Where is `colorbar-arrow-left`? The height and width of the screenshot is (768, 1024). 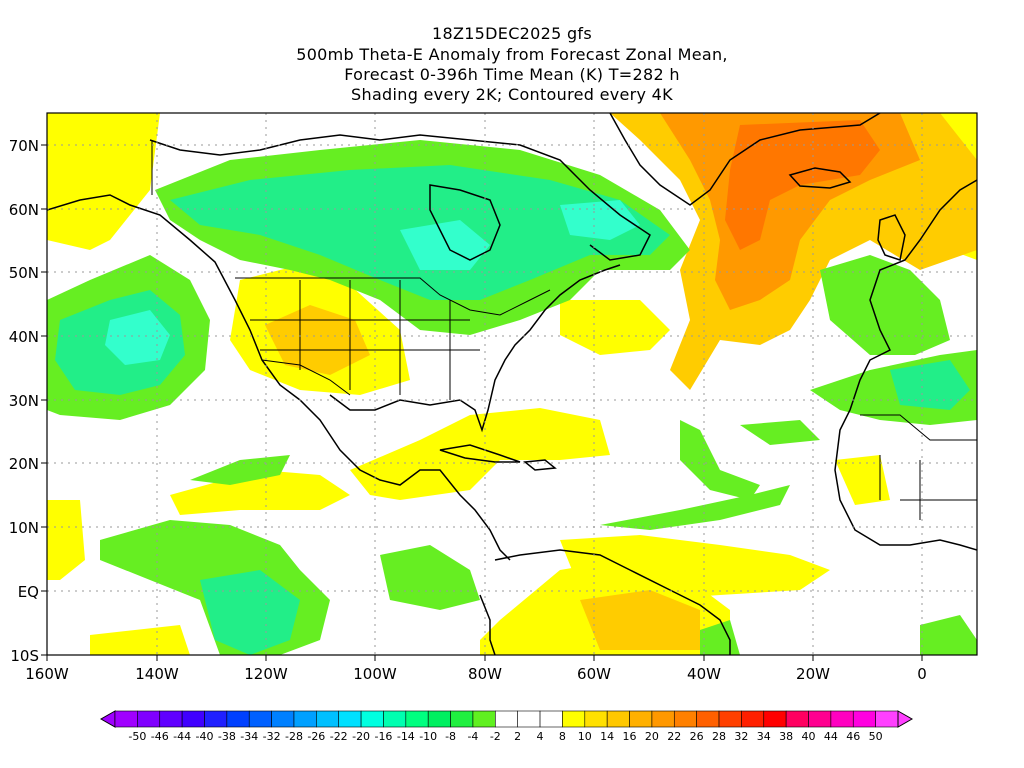
colorbar-arrow-left is located at coordinates (107, 719).